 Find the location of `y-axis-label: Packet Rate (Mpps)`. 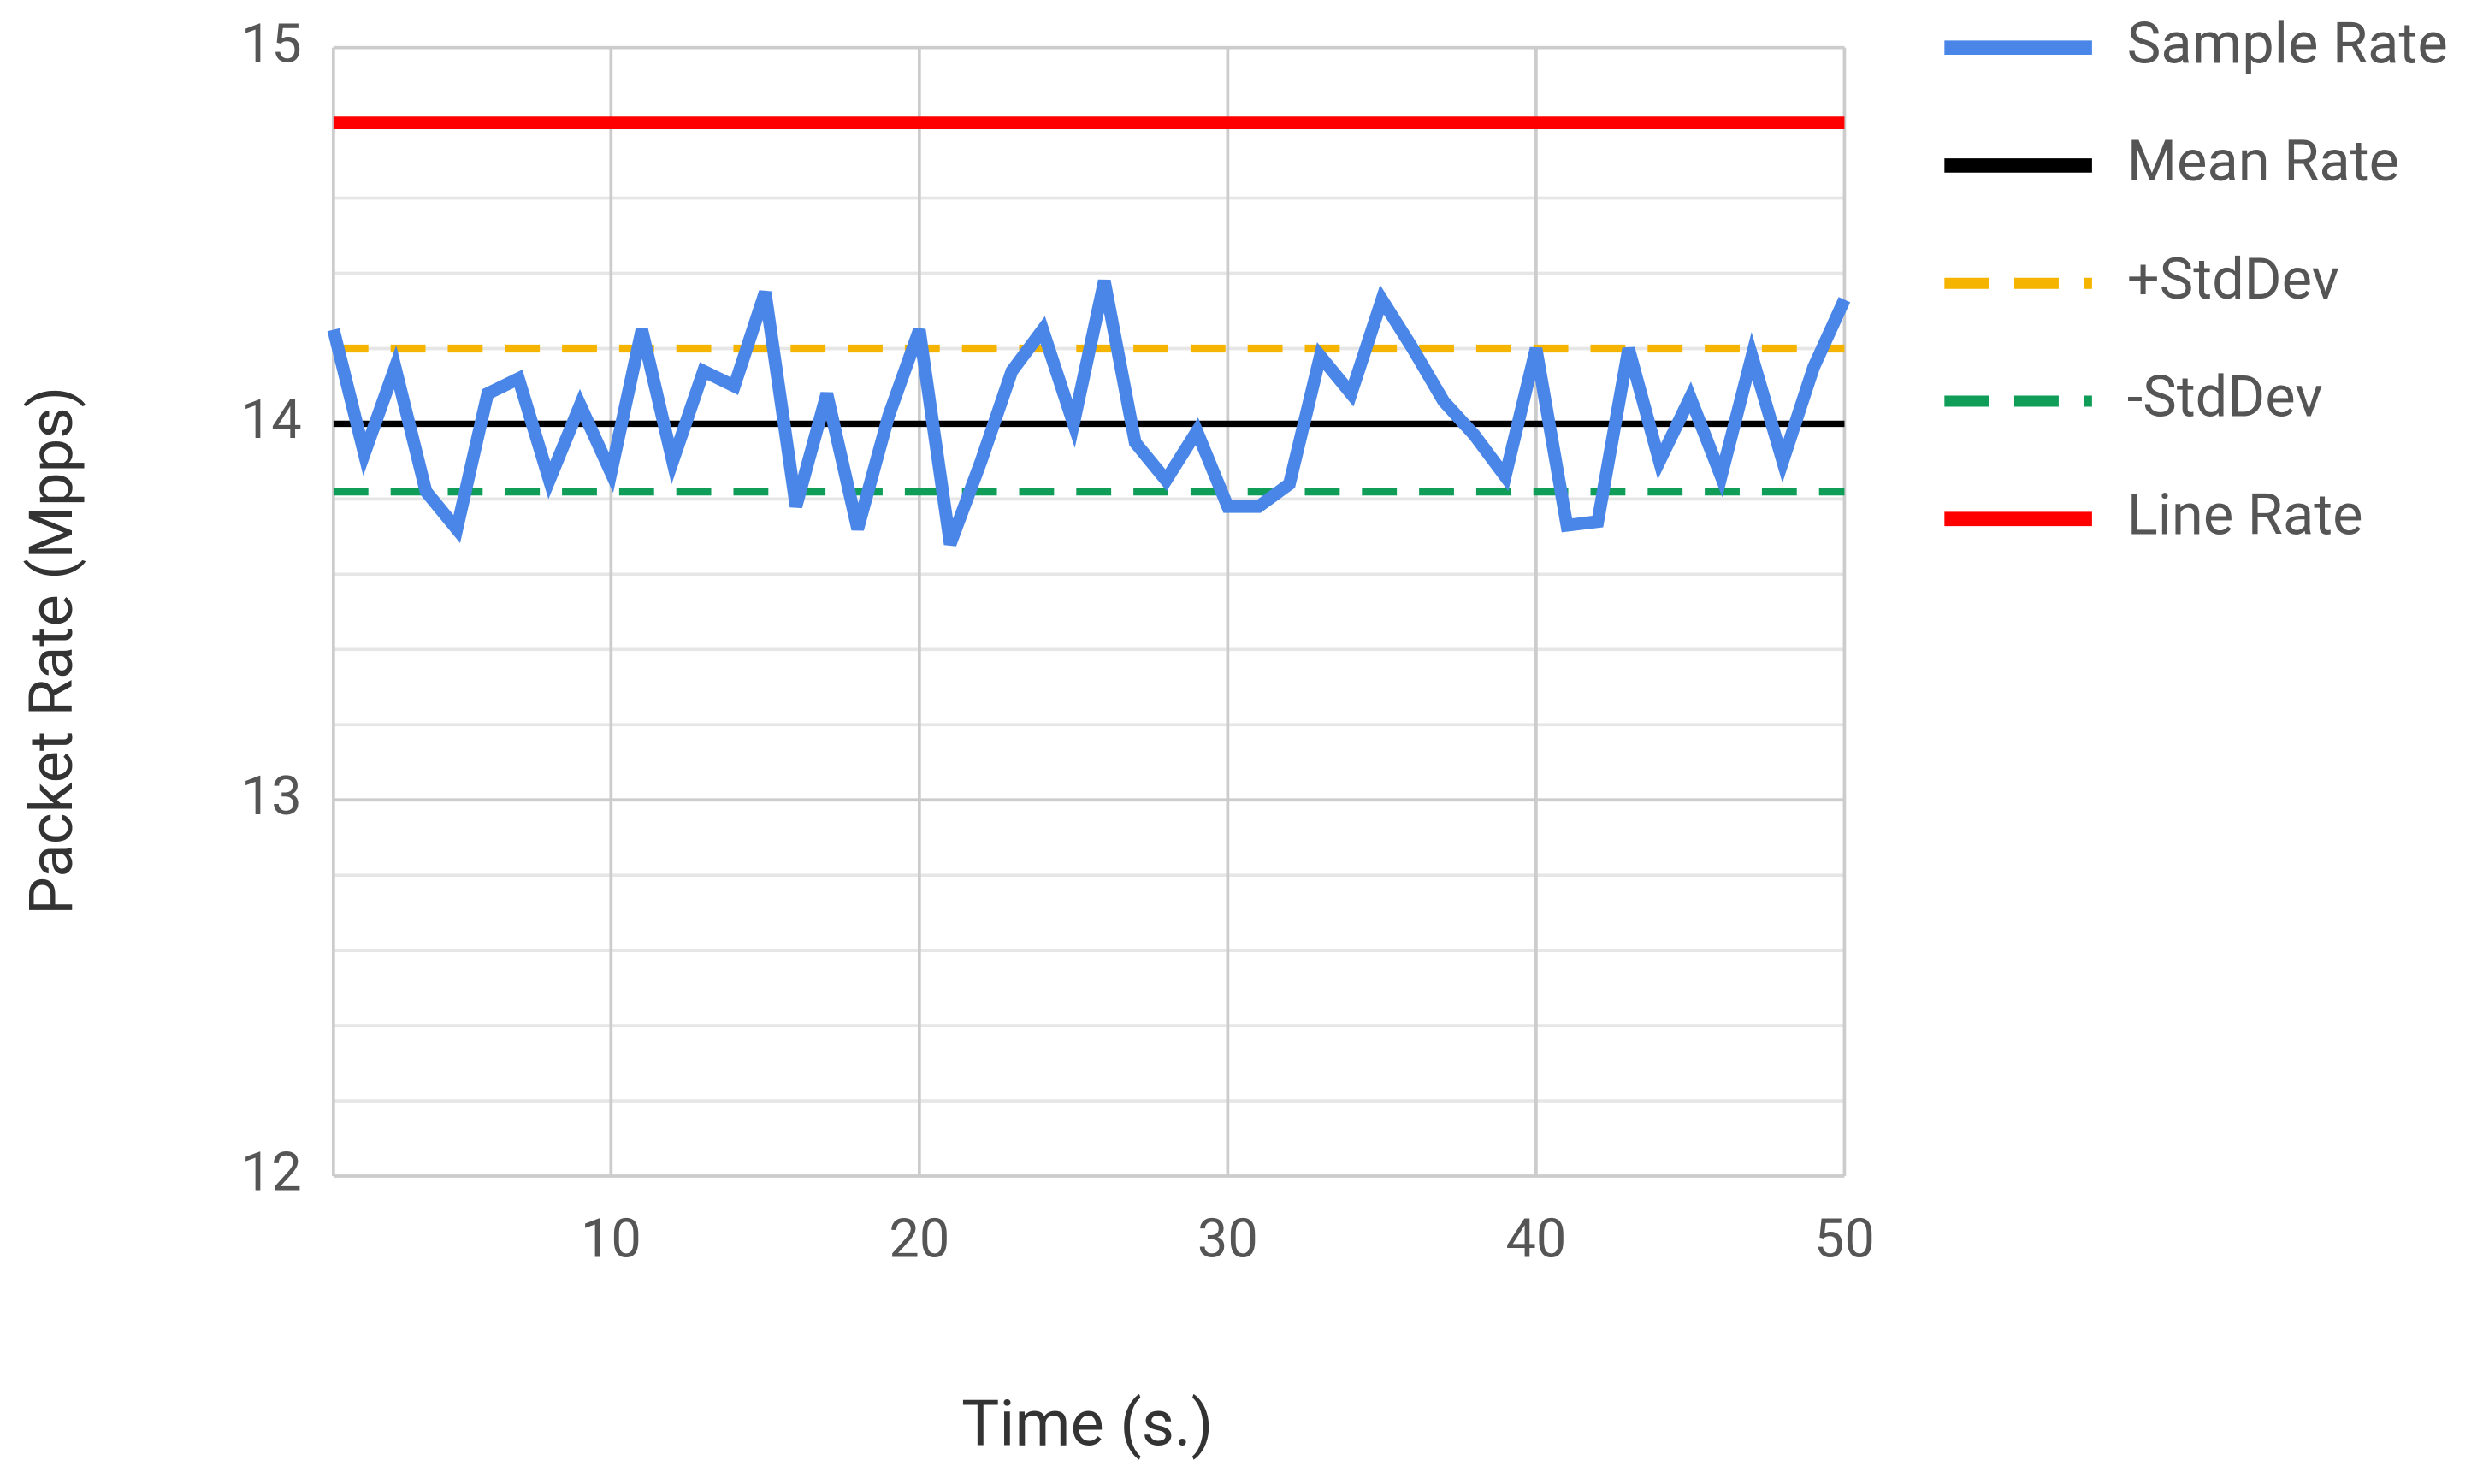

y-axis-label: Packet Rate (Mpps) is located at coordinates (52, 651).